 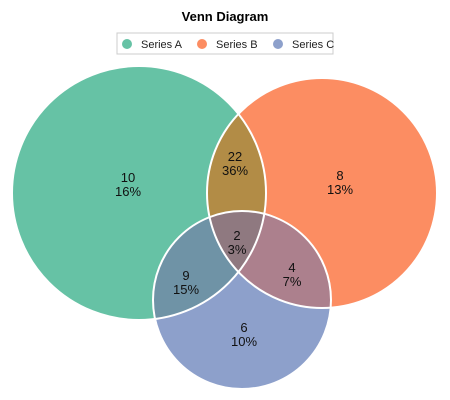 I want to click on legend-item-series-c: Series C, so click(x=303, y=45).